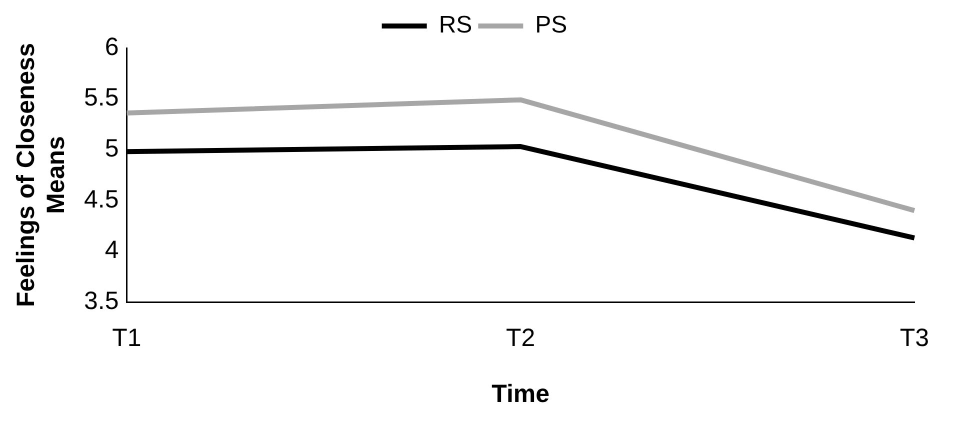  I want to click on legend-label: PS, so click(551, 25).